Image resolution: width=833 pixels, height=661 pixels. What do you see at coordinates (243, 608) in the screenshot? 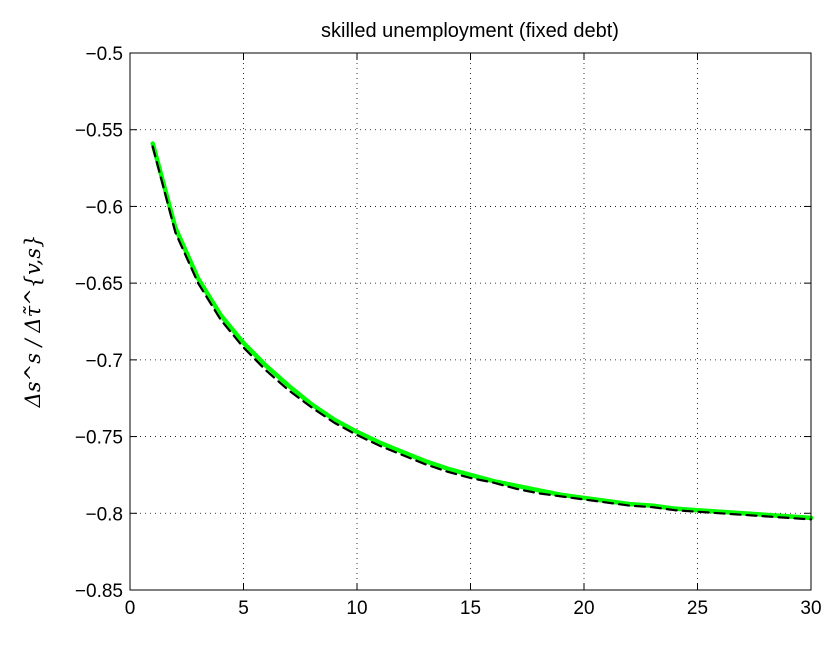
I see `x-tick-label: 5` at bounding box center [243, 608].